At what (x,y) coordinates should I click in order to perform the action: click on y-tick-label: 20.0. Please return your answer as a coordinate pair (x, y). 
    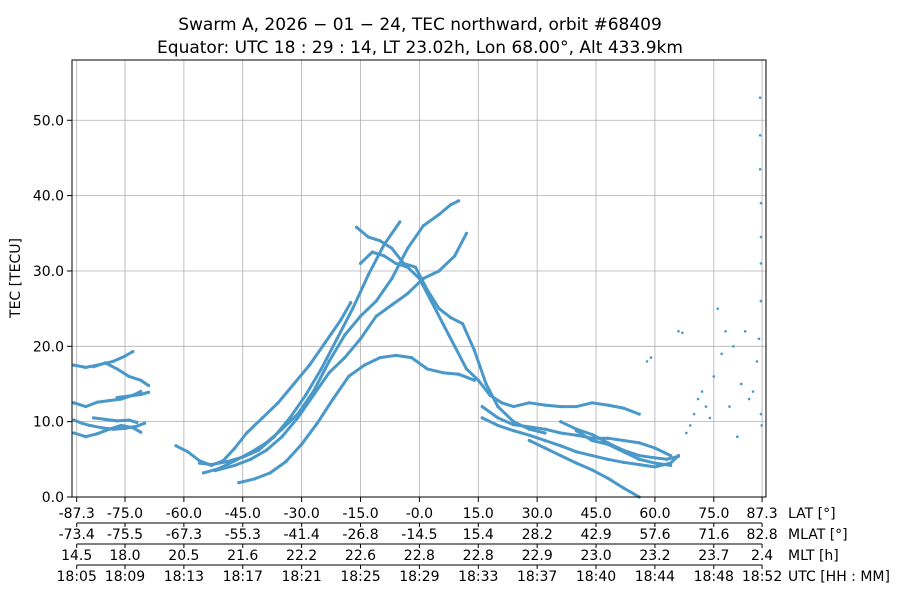
    Looking at the image, I should click on (48, 347).